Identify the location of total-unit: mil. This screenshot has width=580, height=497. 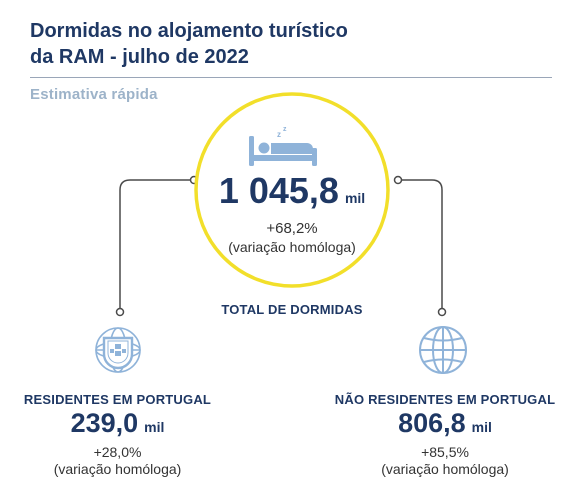
(355, 198).